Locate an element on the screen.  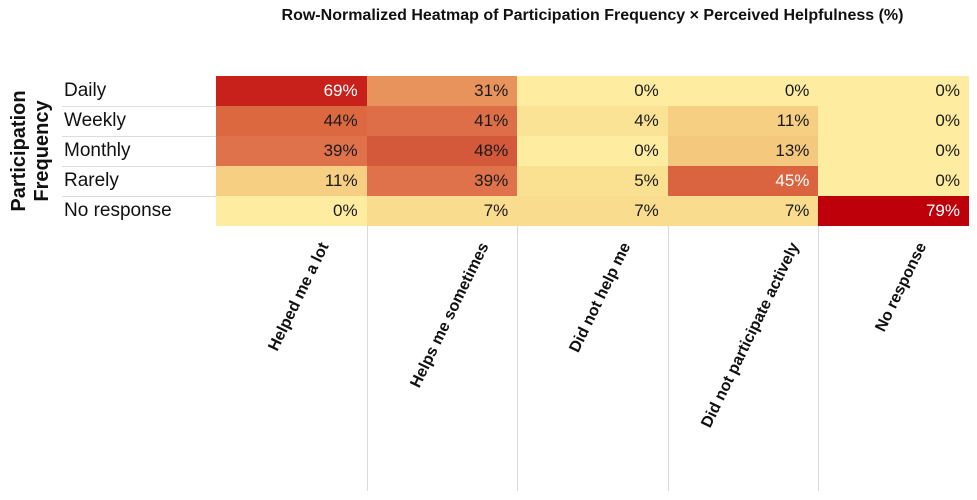
x-axis-label: Helps me sometimes is located at coordinates (450, 315).